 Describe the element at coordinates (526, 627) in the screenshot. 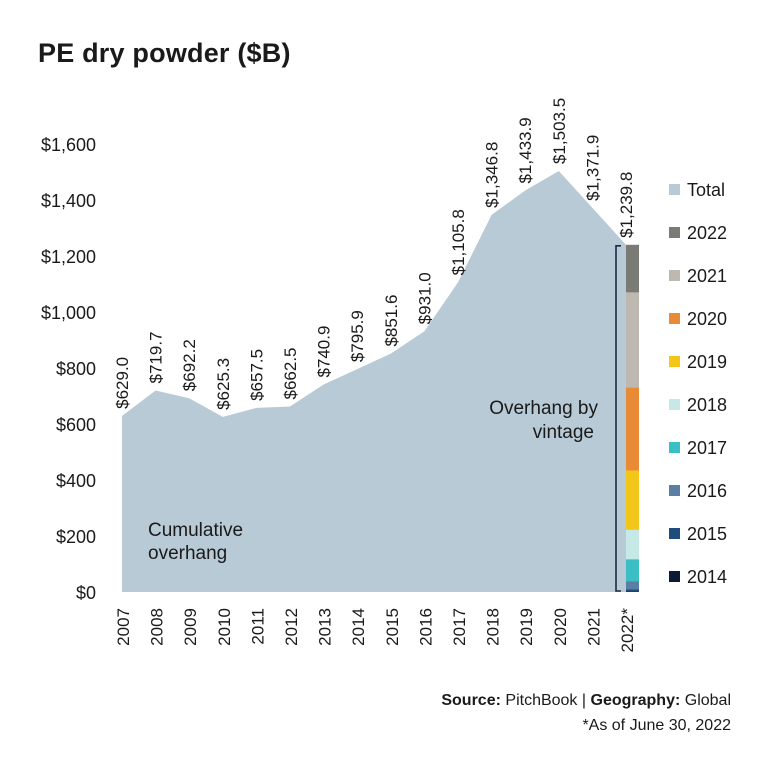

I see `x-tick-label: 2019` at that location.